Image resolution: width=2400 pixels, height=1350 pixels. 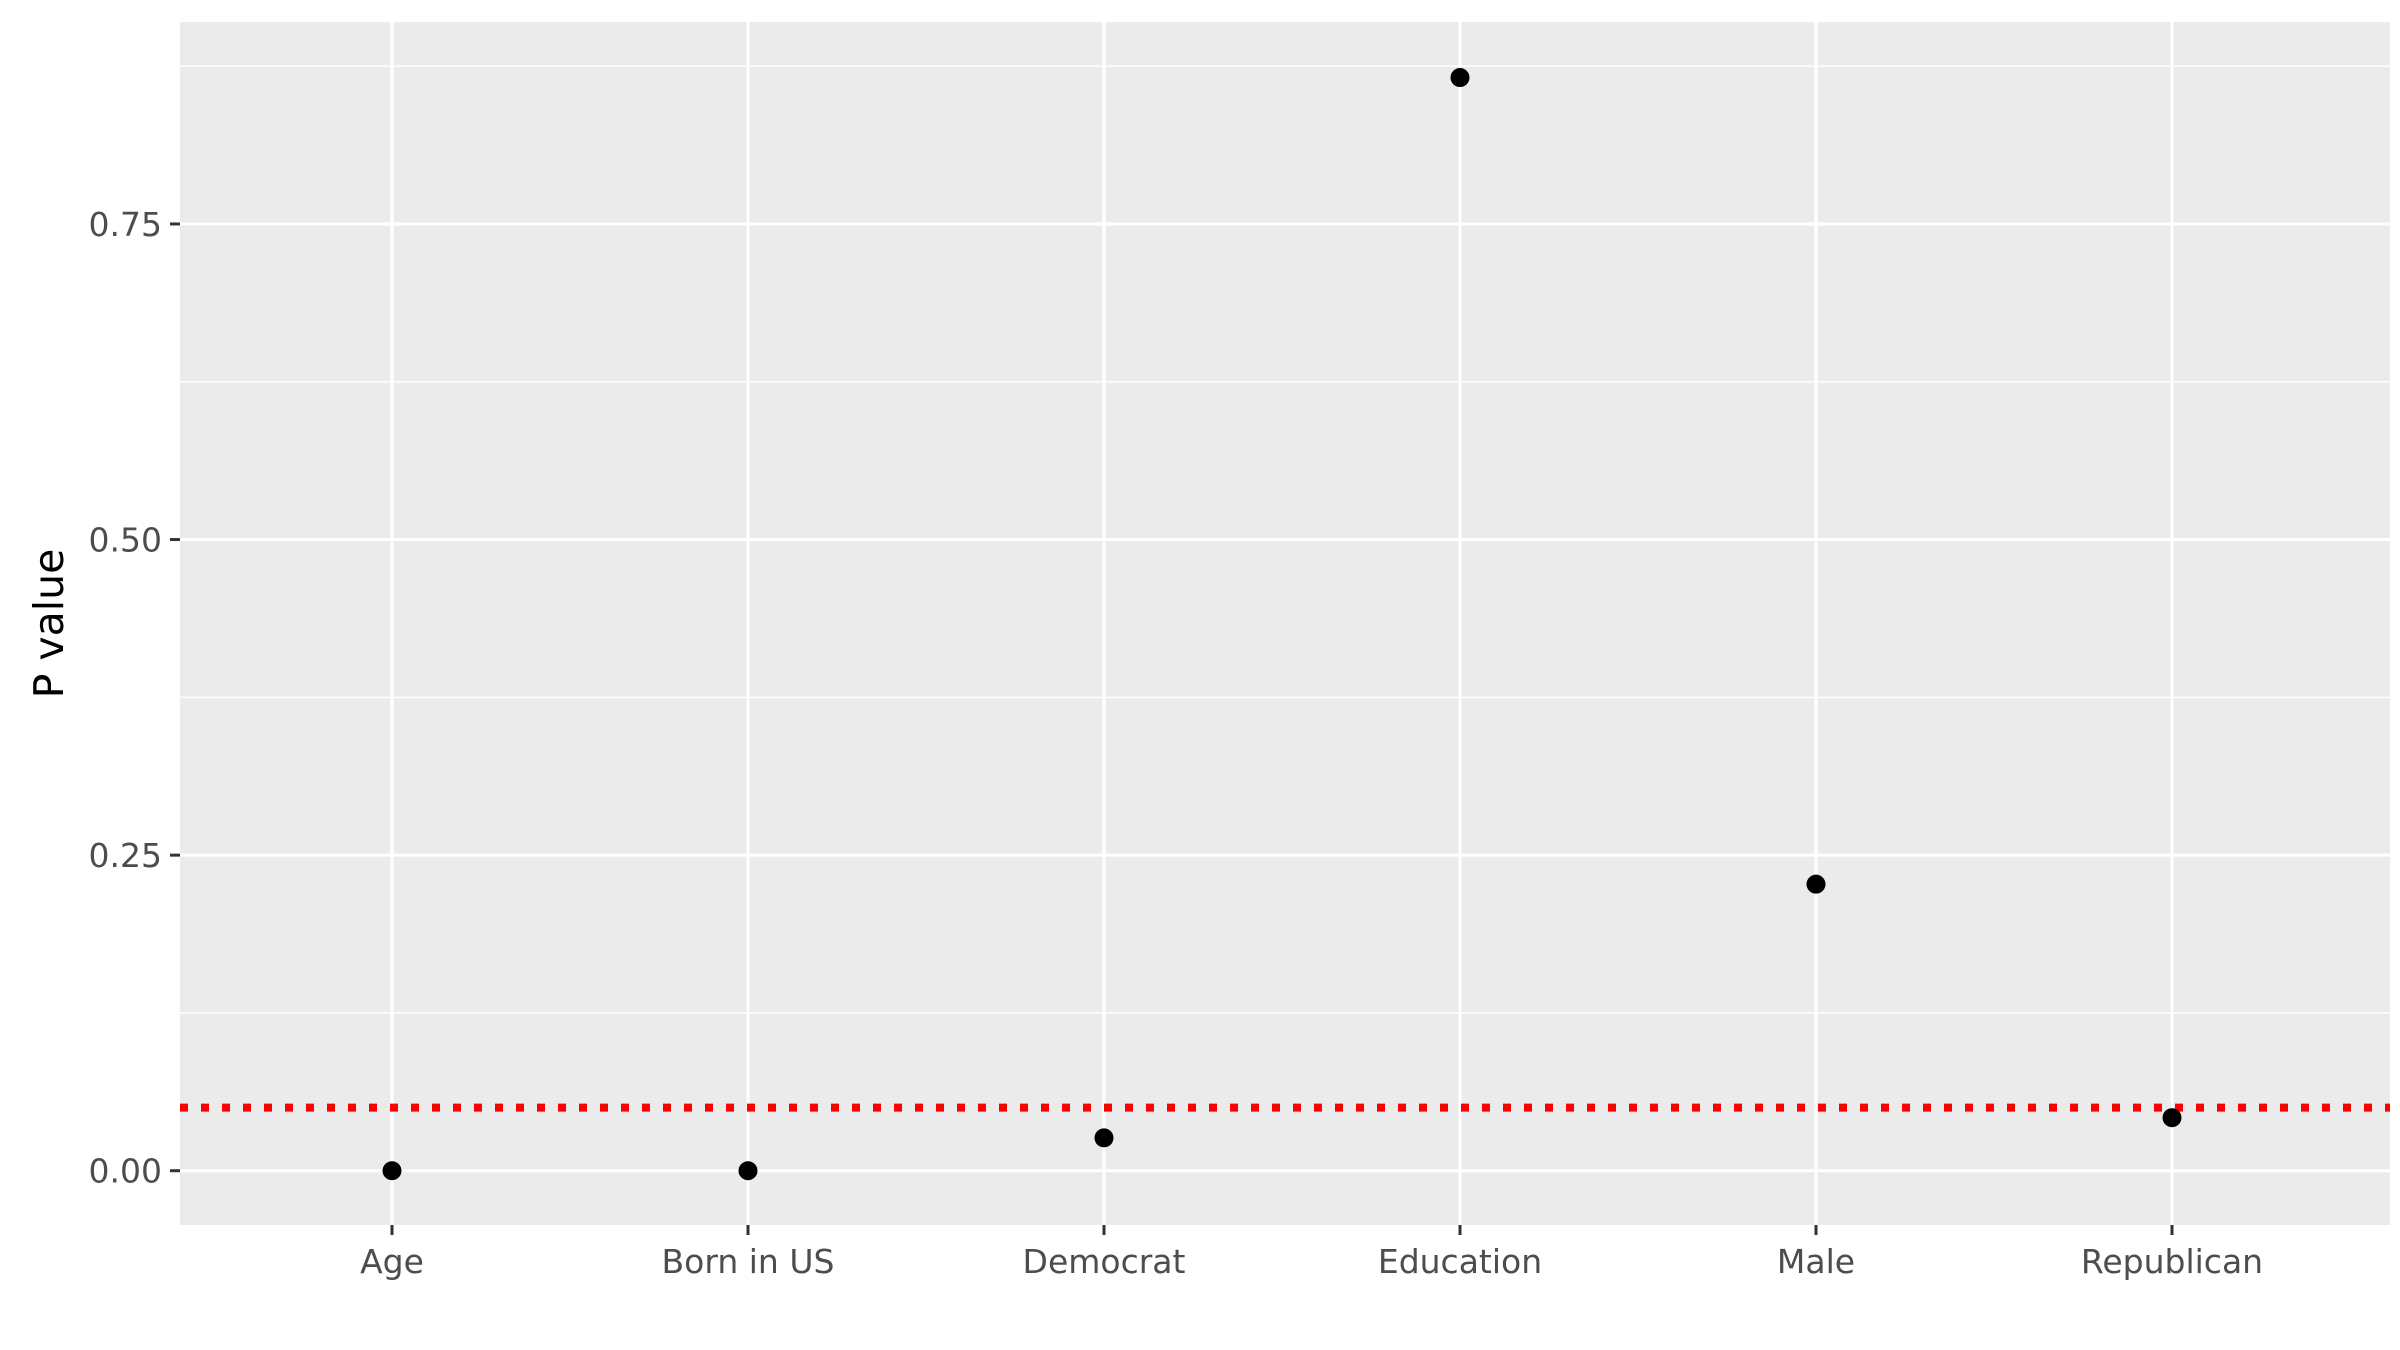 I want to click on data-point-male, so click(x=1816, y=884).